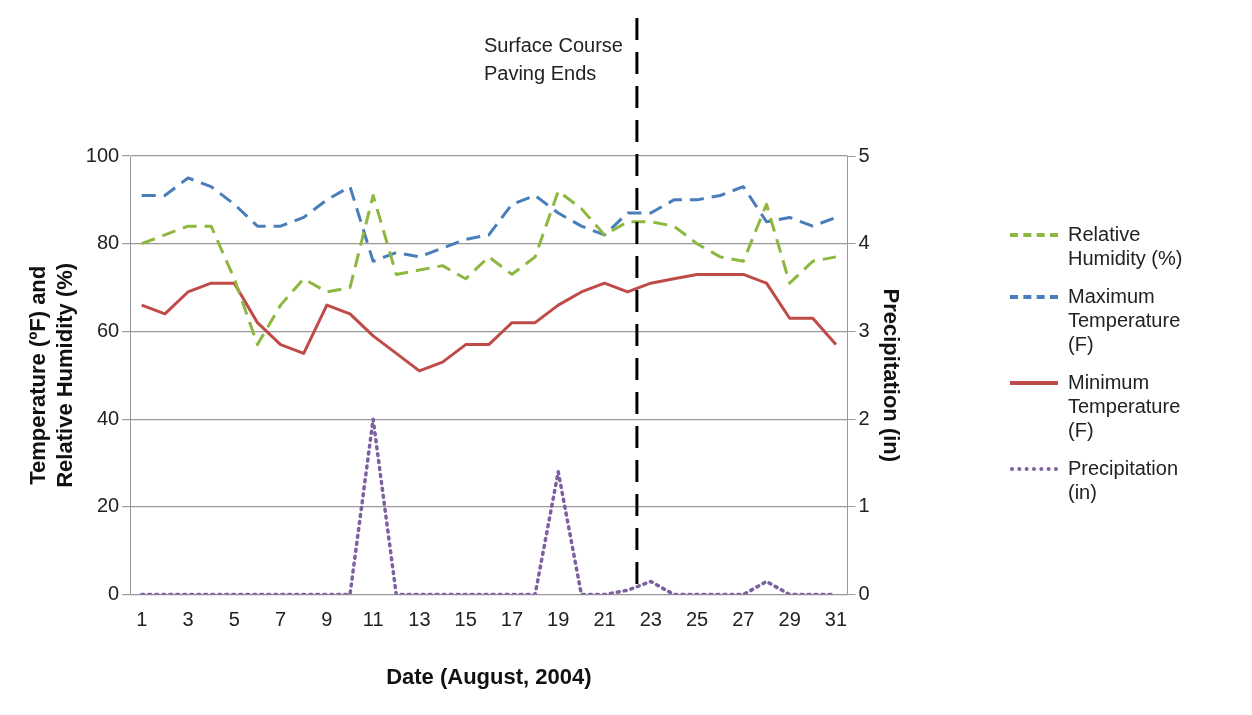  I want to click on y-tick-label: 20, so click(108, 505).